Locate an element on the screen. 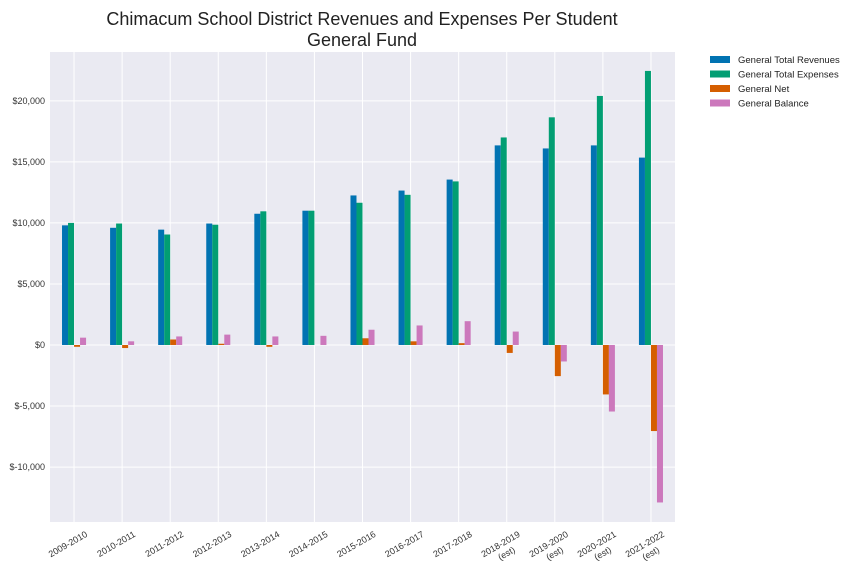 This screenshot has height=576, width=864. y-tick-label: $-5,000 is located at coordinates (29, 406).